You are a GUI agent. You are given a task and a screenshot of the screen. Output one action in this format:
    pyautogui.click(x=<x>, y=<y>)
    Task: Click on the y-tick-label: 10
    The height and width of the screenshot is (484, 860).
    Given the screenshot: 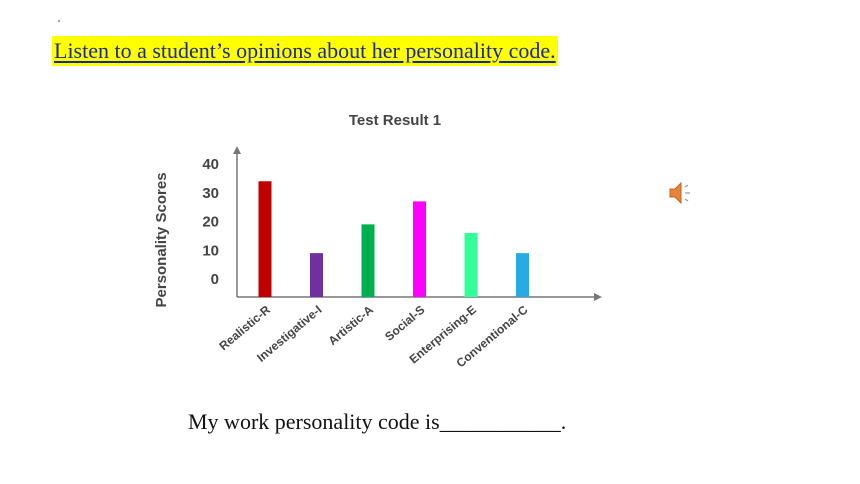 What is the action you would take?
    pyautogui.click(x=210, y=250)
    